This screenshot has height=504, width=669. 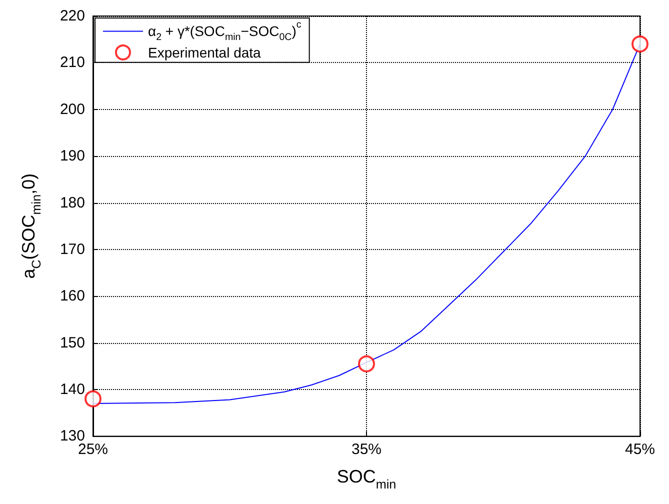 I want to click on y-tick-label: 220, so click(x=72, y=16).